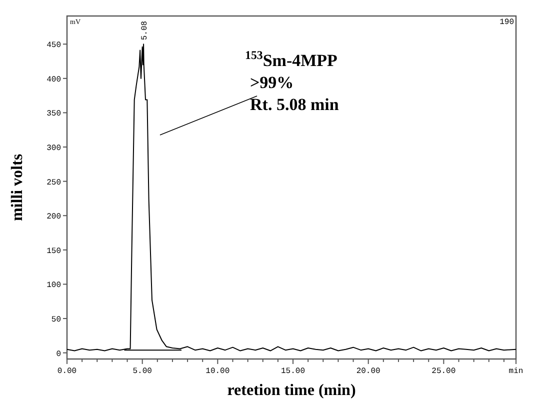  I want to click on y-tick-label: 450, so click(54, 45).